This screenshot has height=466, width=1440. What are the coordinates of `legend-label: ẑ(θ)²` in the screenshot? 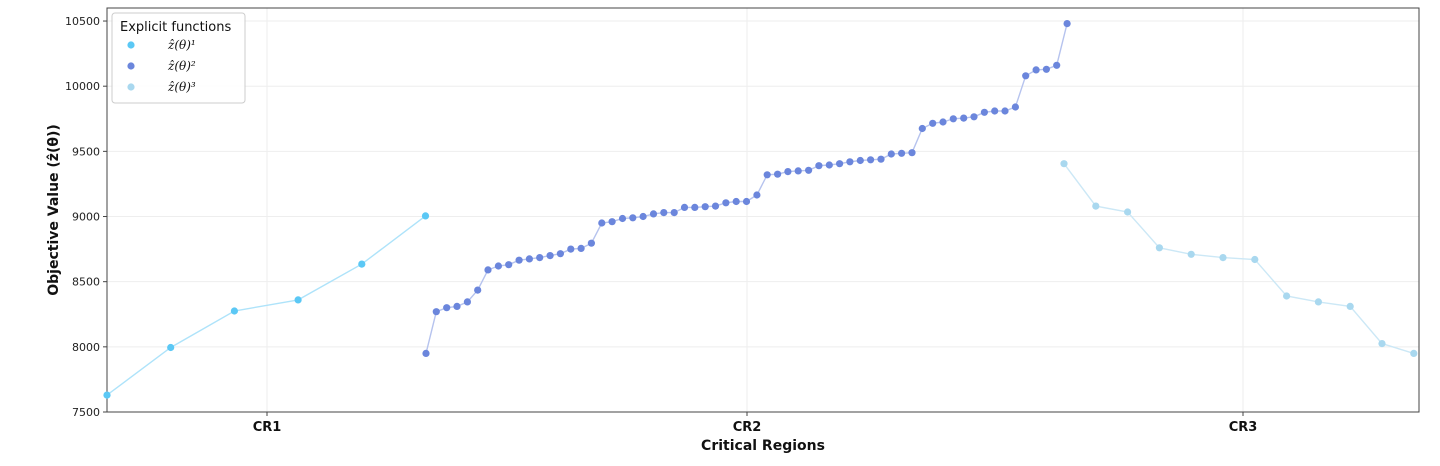 It's located at (181, 66).